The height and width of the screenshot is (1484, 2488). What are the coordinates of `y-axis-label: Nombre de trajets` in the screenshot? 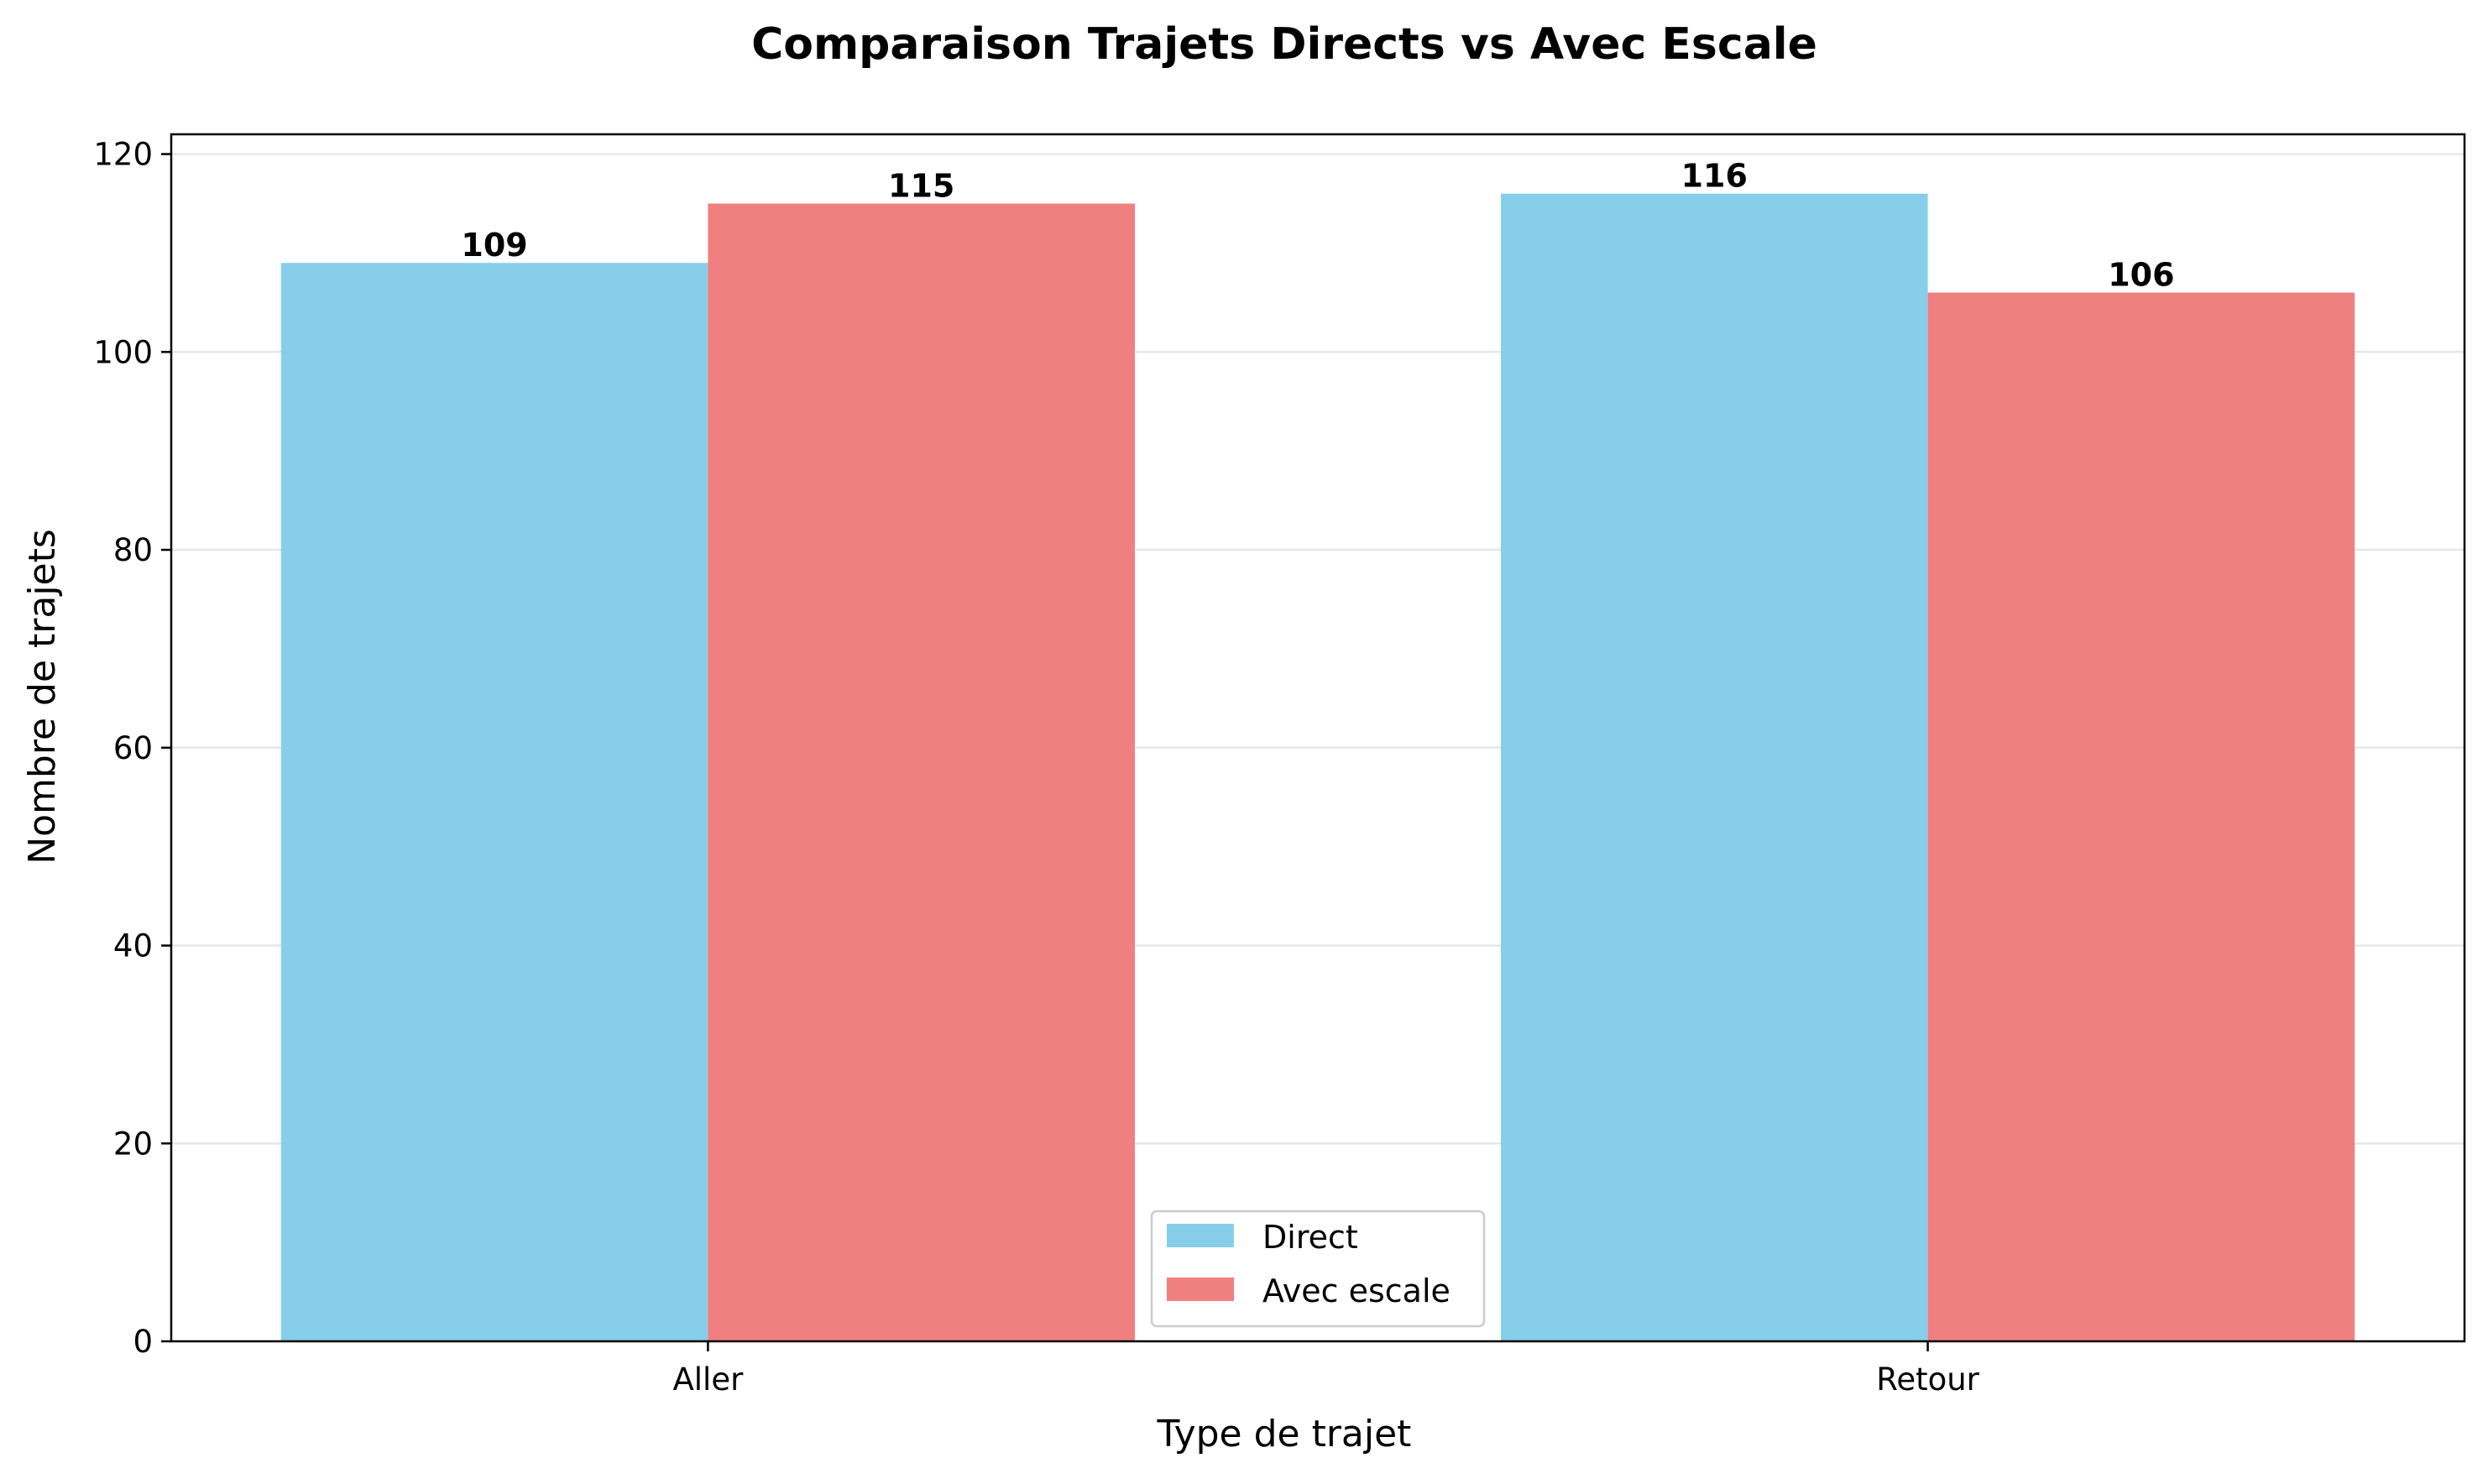 It's located at (42, 697).